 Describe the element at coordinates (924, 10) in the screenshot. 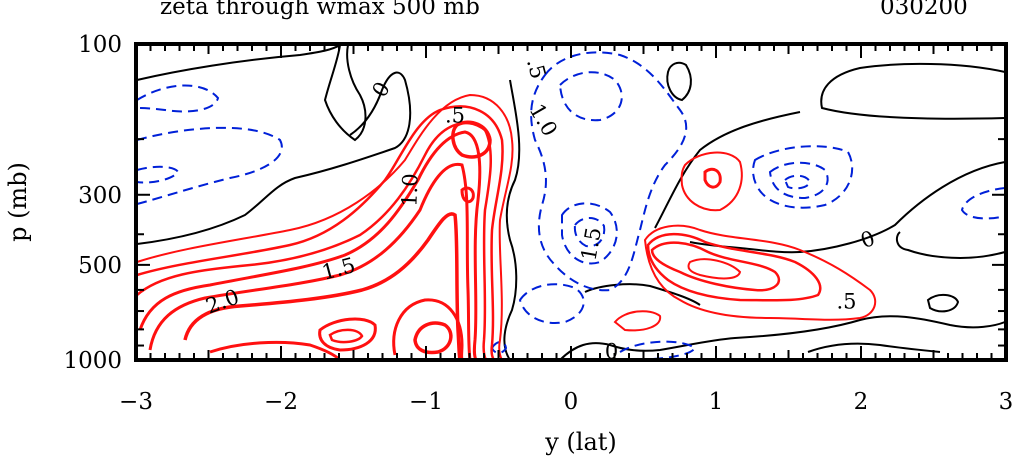

I see `chart-timestamp: 030200` at that location.